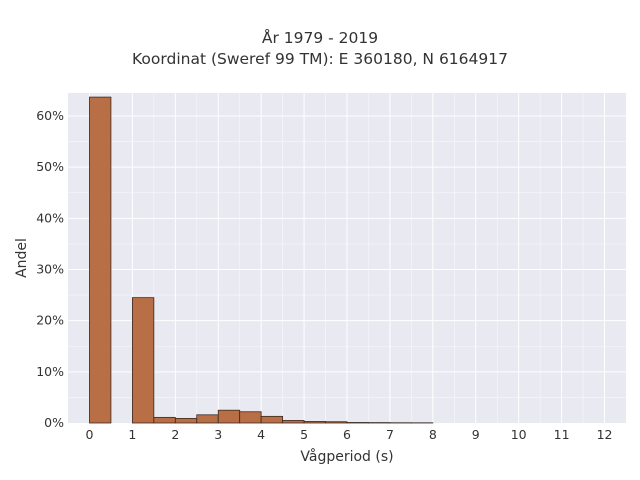 This screenshot has height=480, width=640. Describe the element at coordinates (89, 434) in the screenshot. I see `x-tick-label: 0` at that location.